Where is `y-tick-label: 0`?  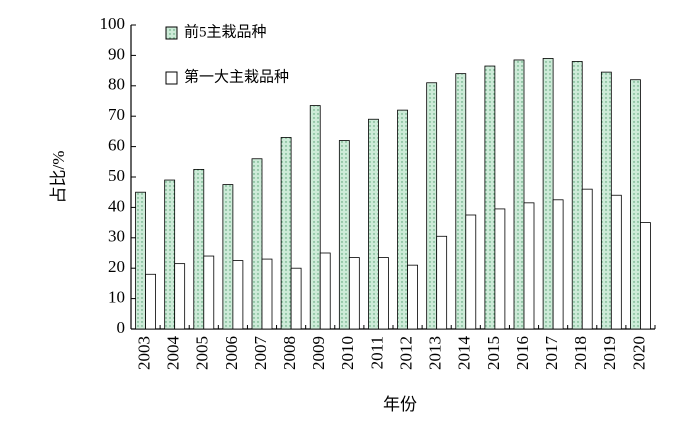 y-tick-label: 0 is located at coordinates (121, 327).